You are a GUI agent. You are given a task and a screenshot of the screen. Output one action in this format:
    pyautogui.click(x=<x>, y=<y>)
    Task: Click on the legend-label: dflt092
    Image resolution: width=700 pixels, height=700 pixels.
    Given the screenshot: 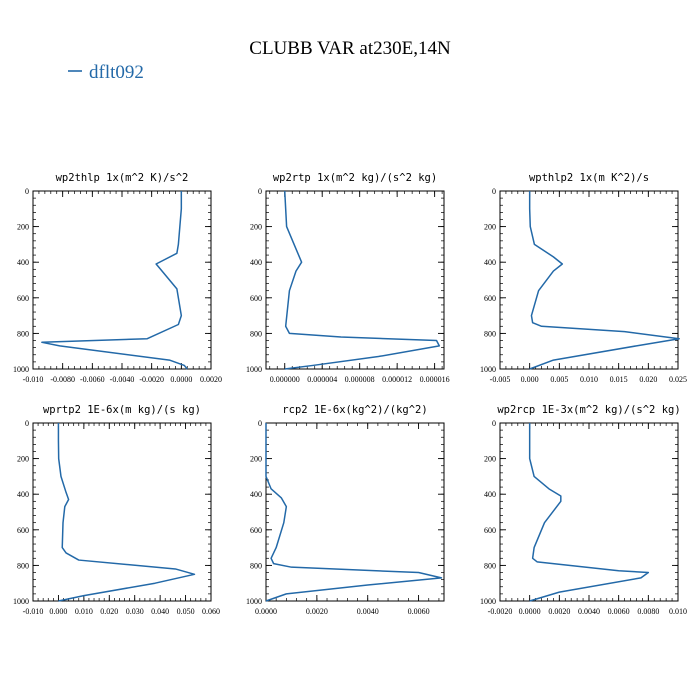 What is the action you would take?
    pyautogui.click(x=116, y=72)
    